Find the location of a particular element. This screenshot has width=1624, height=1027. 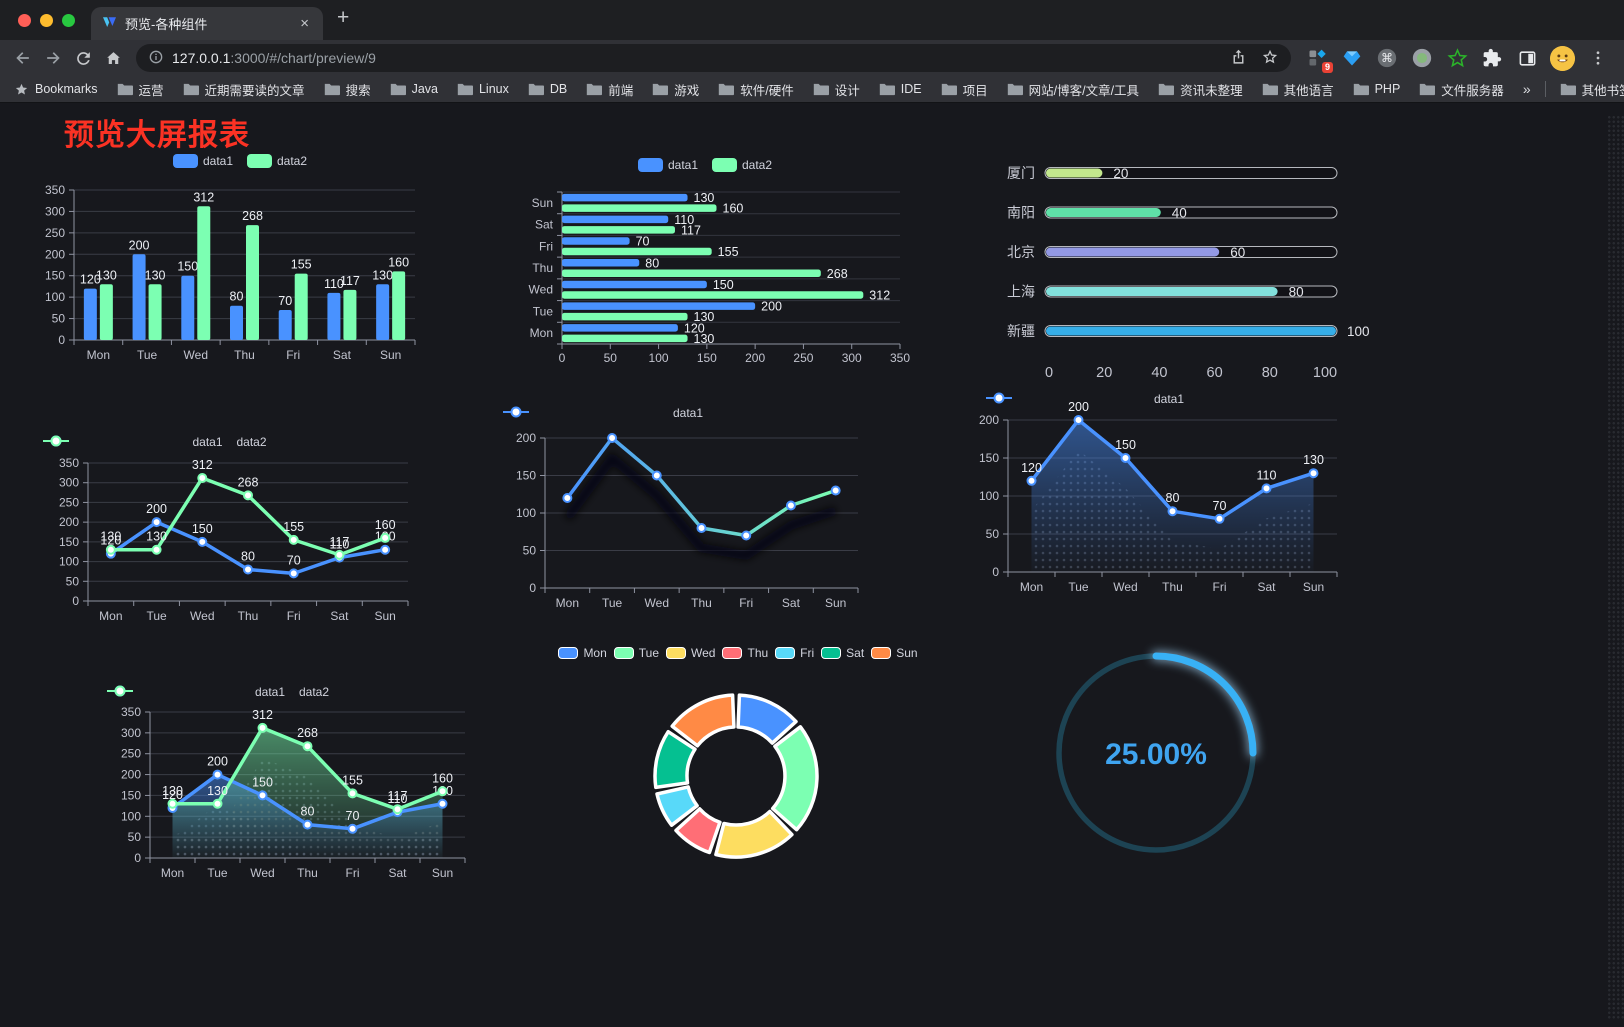

menu-kebab-icon is located at coordinates (1598, 58).